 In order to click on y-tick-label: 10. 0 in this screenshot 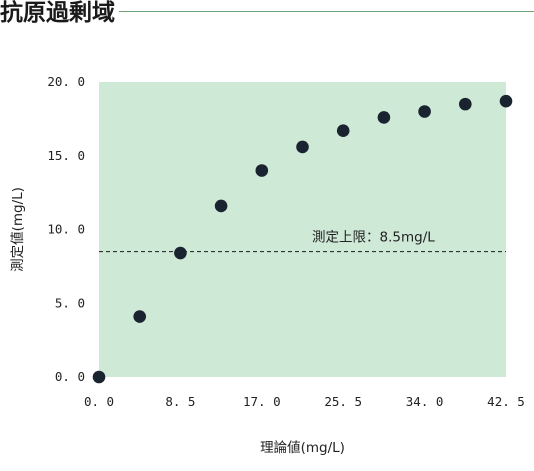, I will do `click(66, 229)`.